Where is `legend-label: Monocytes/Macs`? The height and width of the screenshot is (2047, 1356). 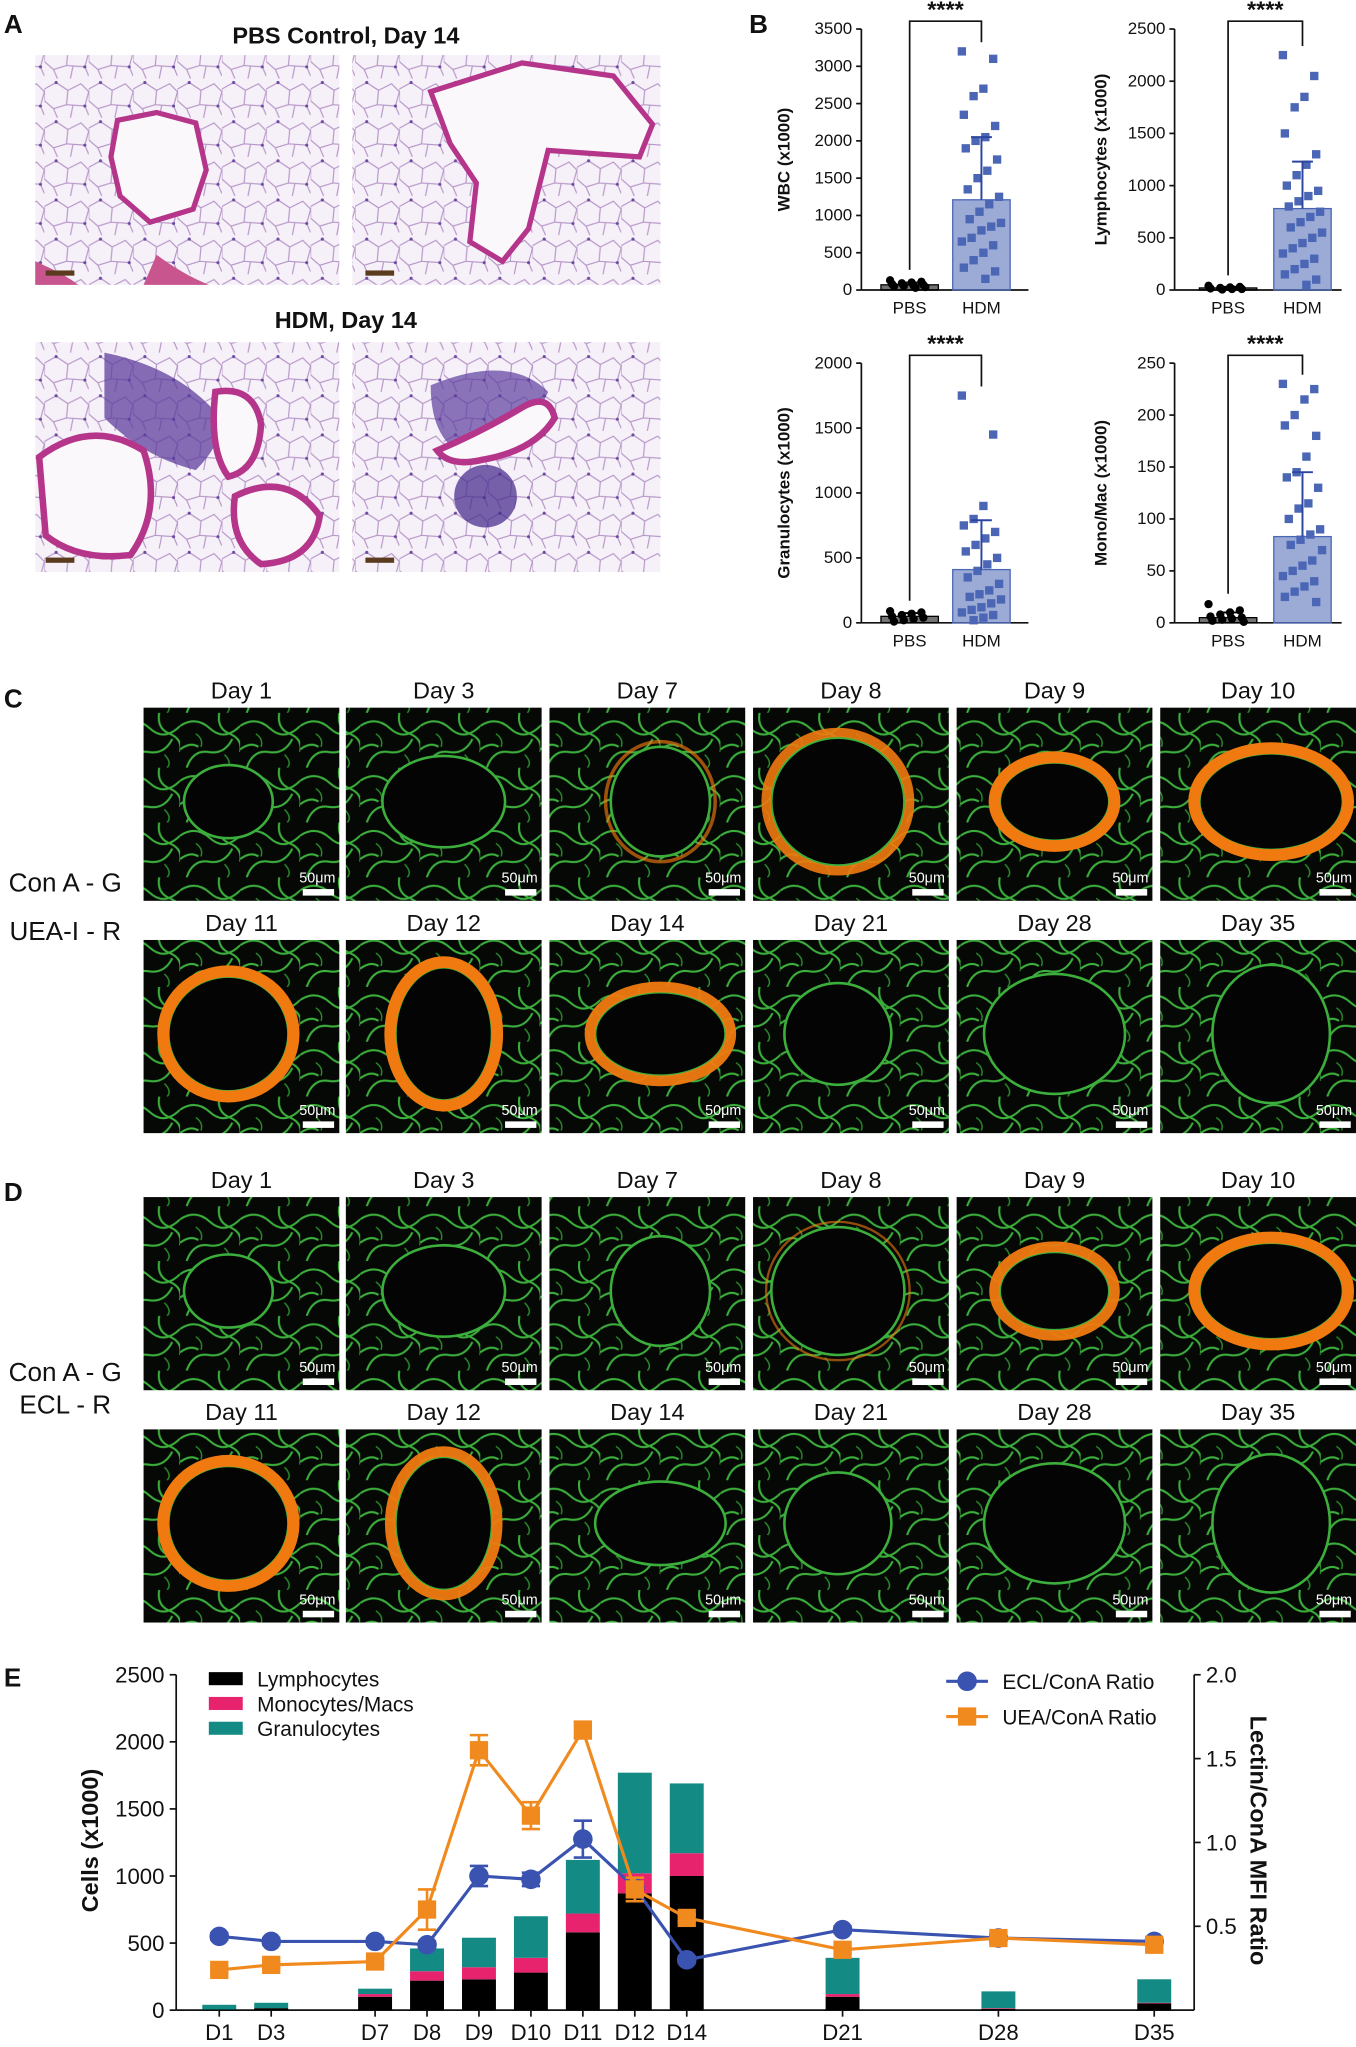
legend-label: Monocytes/Macs is located at coordinates (335, 1704).